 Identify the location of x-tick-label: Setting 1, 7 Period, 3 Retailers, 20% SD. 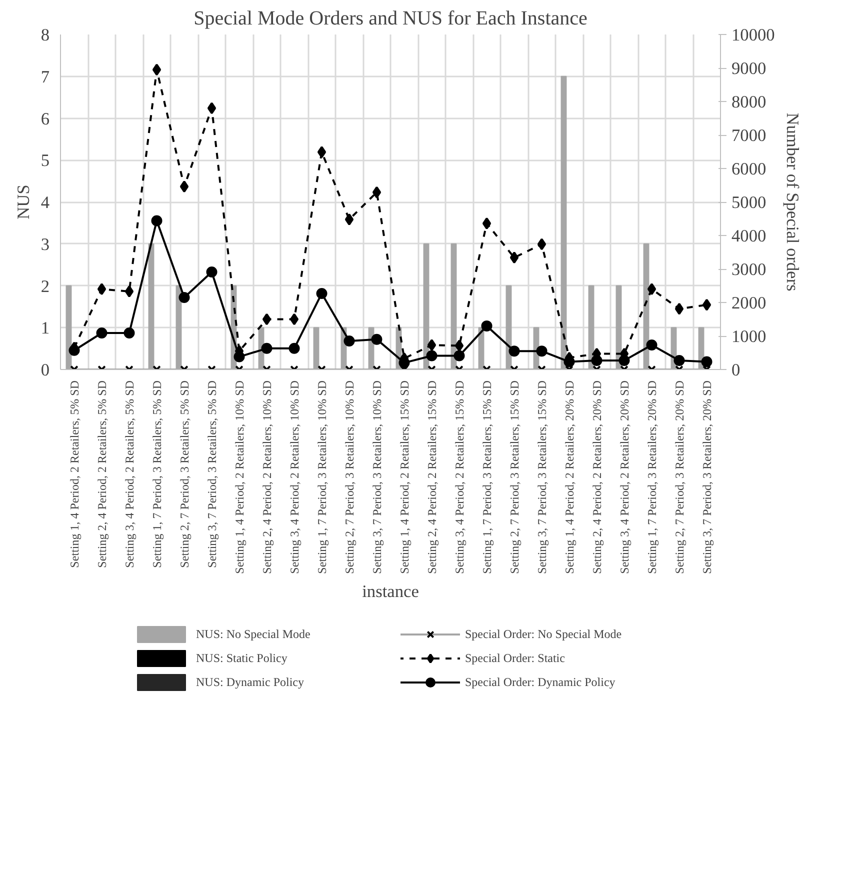
(651, 477).